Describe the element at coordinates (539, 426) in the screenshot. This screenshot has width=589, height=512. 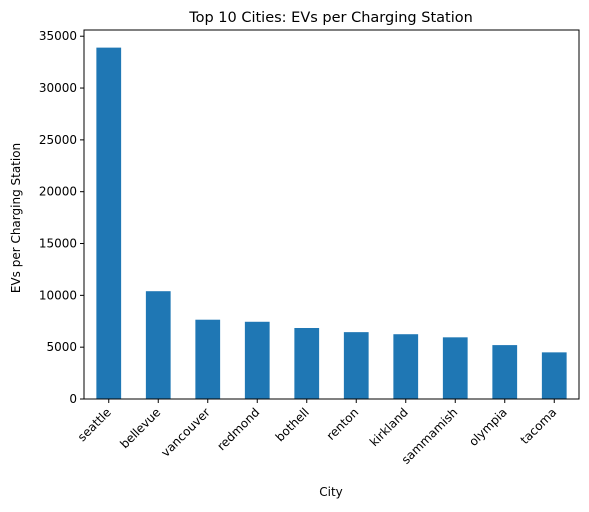
I see `x-tick-label-tacoma: tacoma` at that location.